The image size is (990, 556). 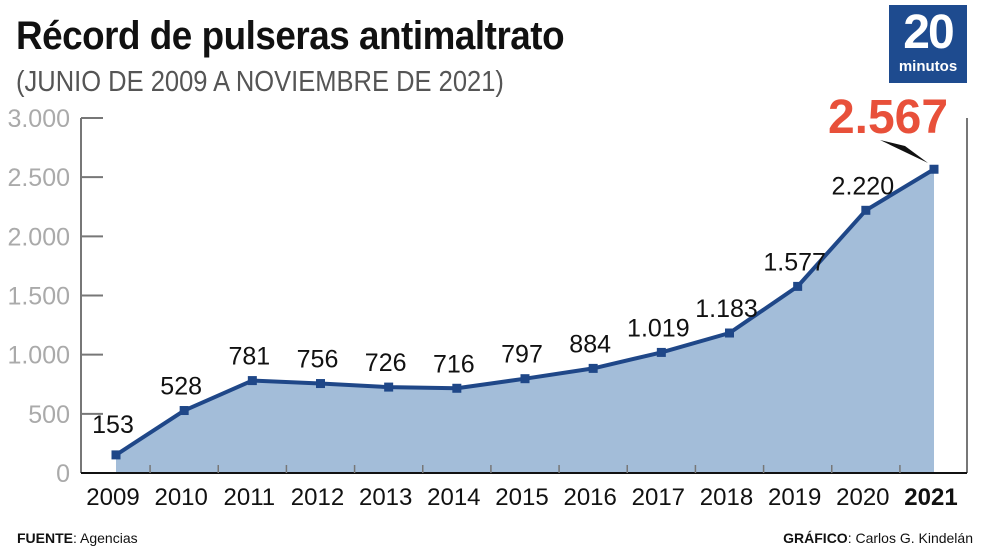 I want to click on y-tick-label: 3.000, so click(x=38, y=119).